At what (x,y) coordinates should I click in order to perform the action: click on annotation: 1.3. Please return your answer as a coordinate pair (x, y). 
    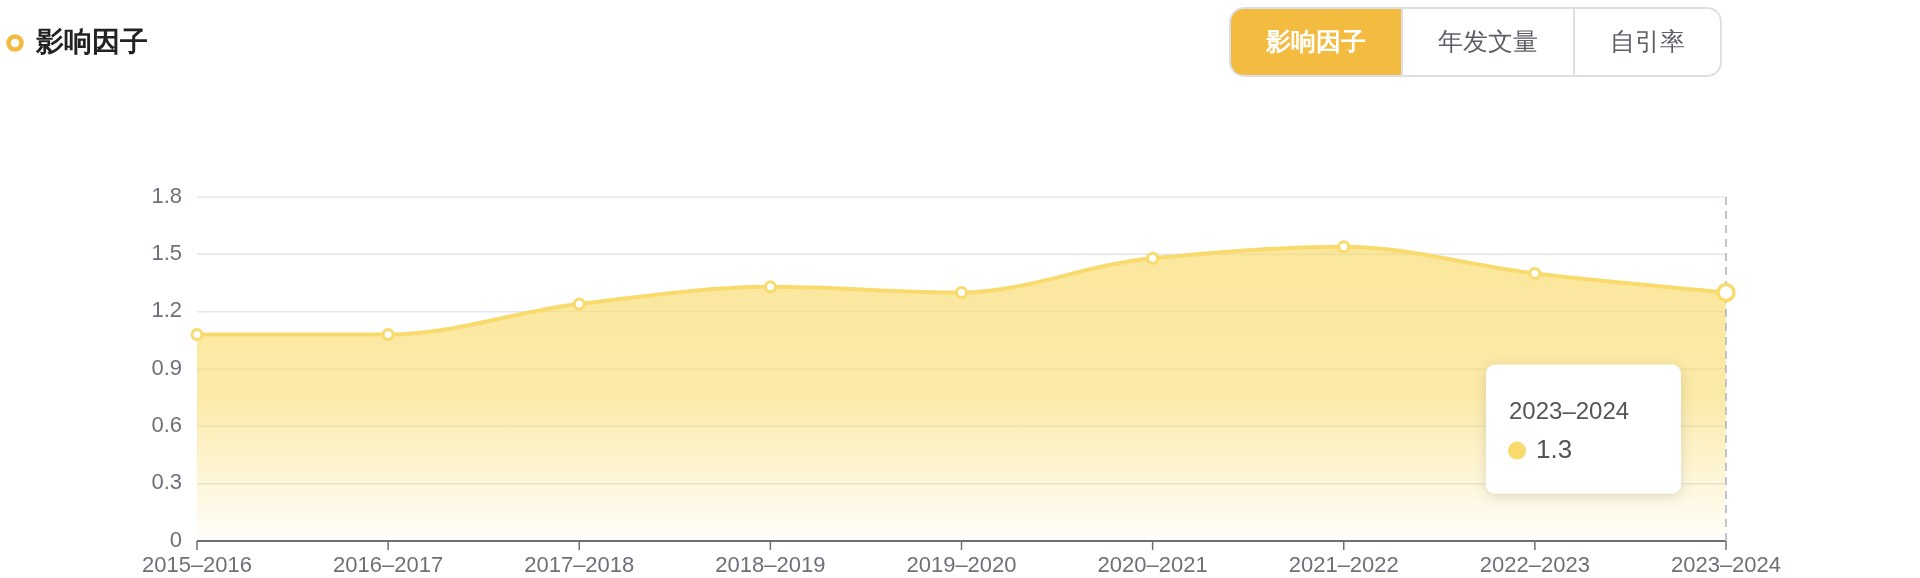
    Looking at the image, I should click on (1554, 449).